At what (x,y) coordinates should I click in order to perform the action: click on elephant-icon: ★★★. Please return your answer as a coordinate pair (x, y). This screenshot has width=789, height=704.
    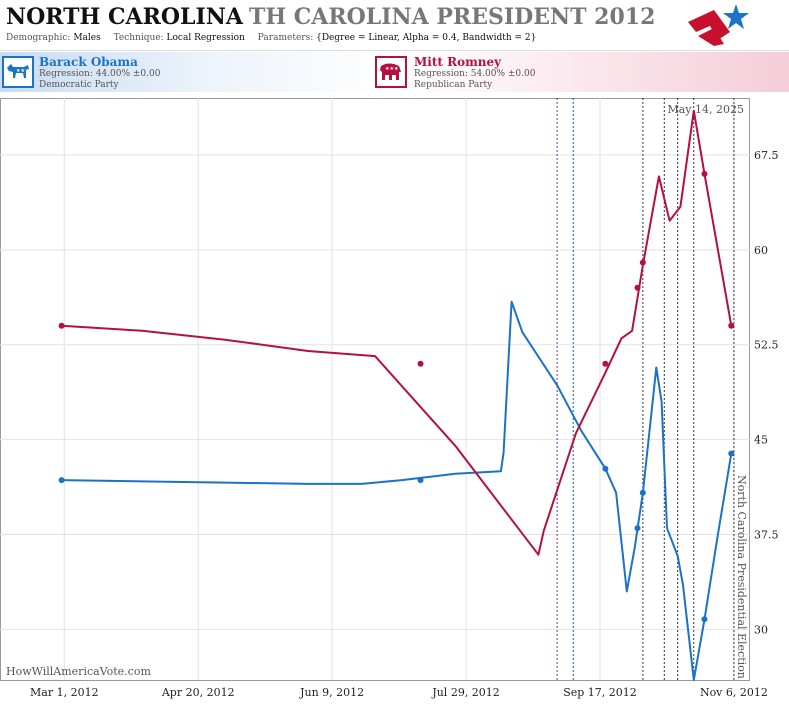
    Looking at the image, I should click on (391, 72).